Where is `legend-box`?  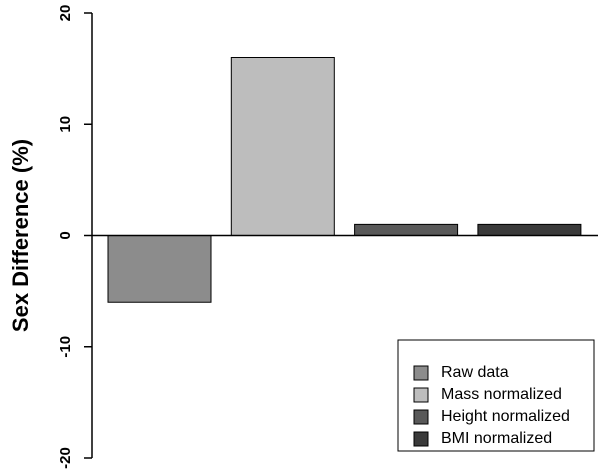 legend-box is located at coordinates (496, 395).